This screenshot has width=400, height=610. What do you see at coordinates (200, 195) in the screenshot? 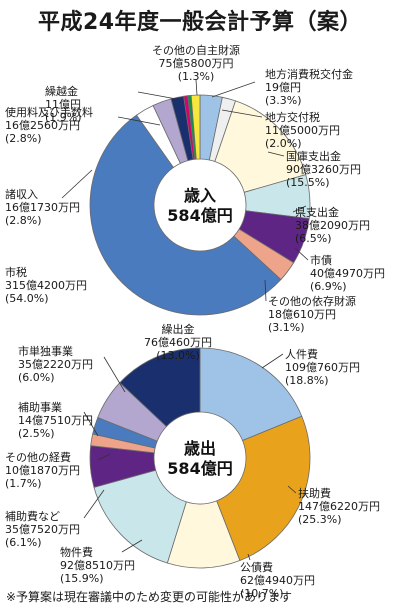
I see `center-label: 歳入` at bounding box center [200, 195].